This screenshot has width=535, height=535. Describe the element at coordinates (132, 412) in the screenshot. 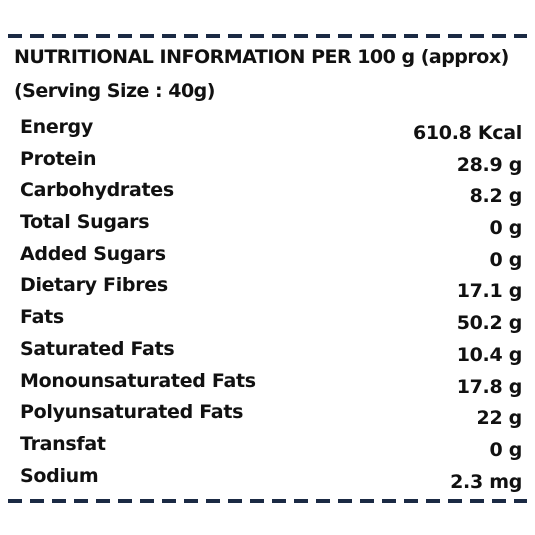

I see `nutrient-label: Polyunsaturated Fats` at that location.